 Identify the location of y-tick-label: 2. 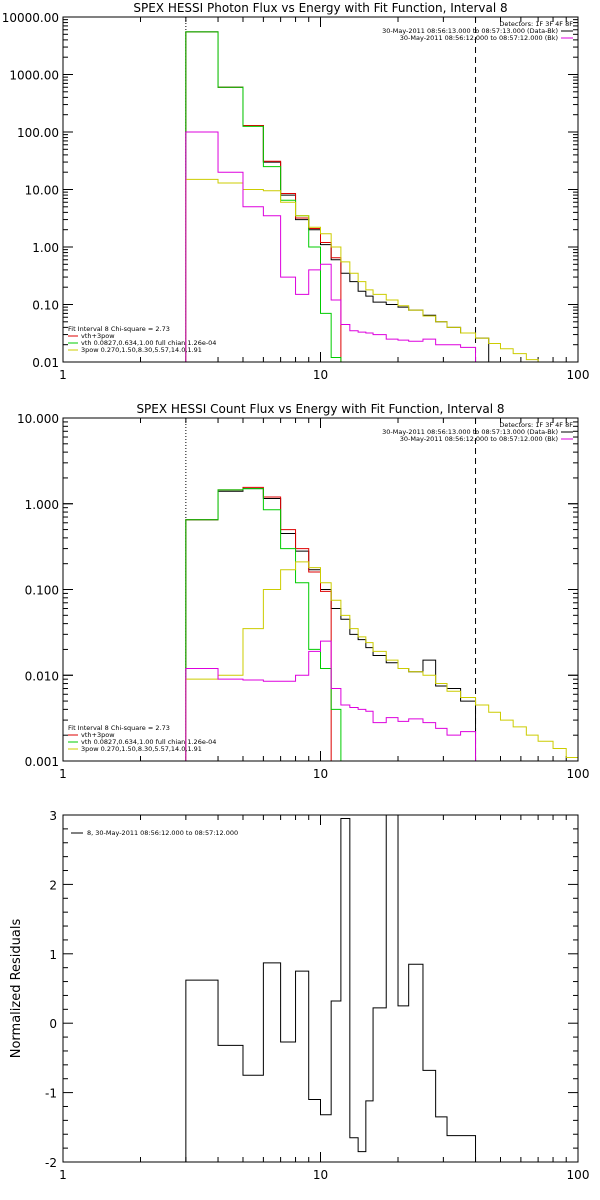
(53, 885).